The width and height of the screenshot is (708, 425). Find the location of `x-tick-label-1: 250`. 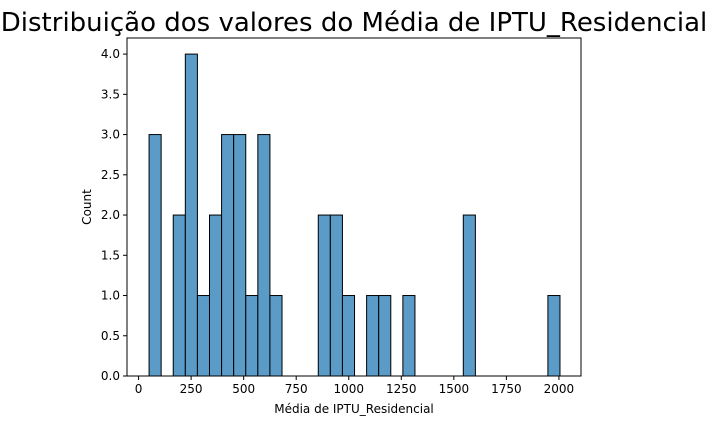

x-tick-label-1: 250 is located at coordinates (191, 389).